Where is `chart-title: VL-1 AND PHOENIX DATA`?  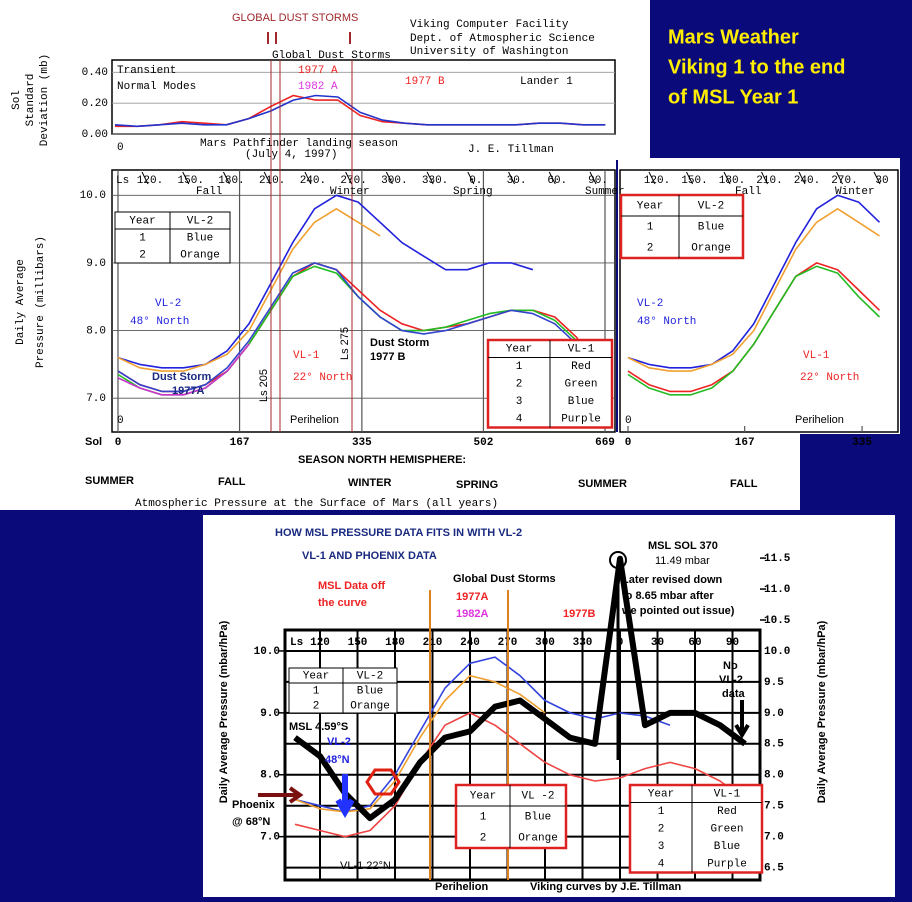 chart-title: VL-1 AND PHOENIX DATA is located at coordinates (369, 556).